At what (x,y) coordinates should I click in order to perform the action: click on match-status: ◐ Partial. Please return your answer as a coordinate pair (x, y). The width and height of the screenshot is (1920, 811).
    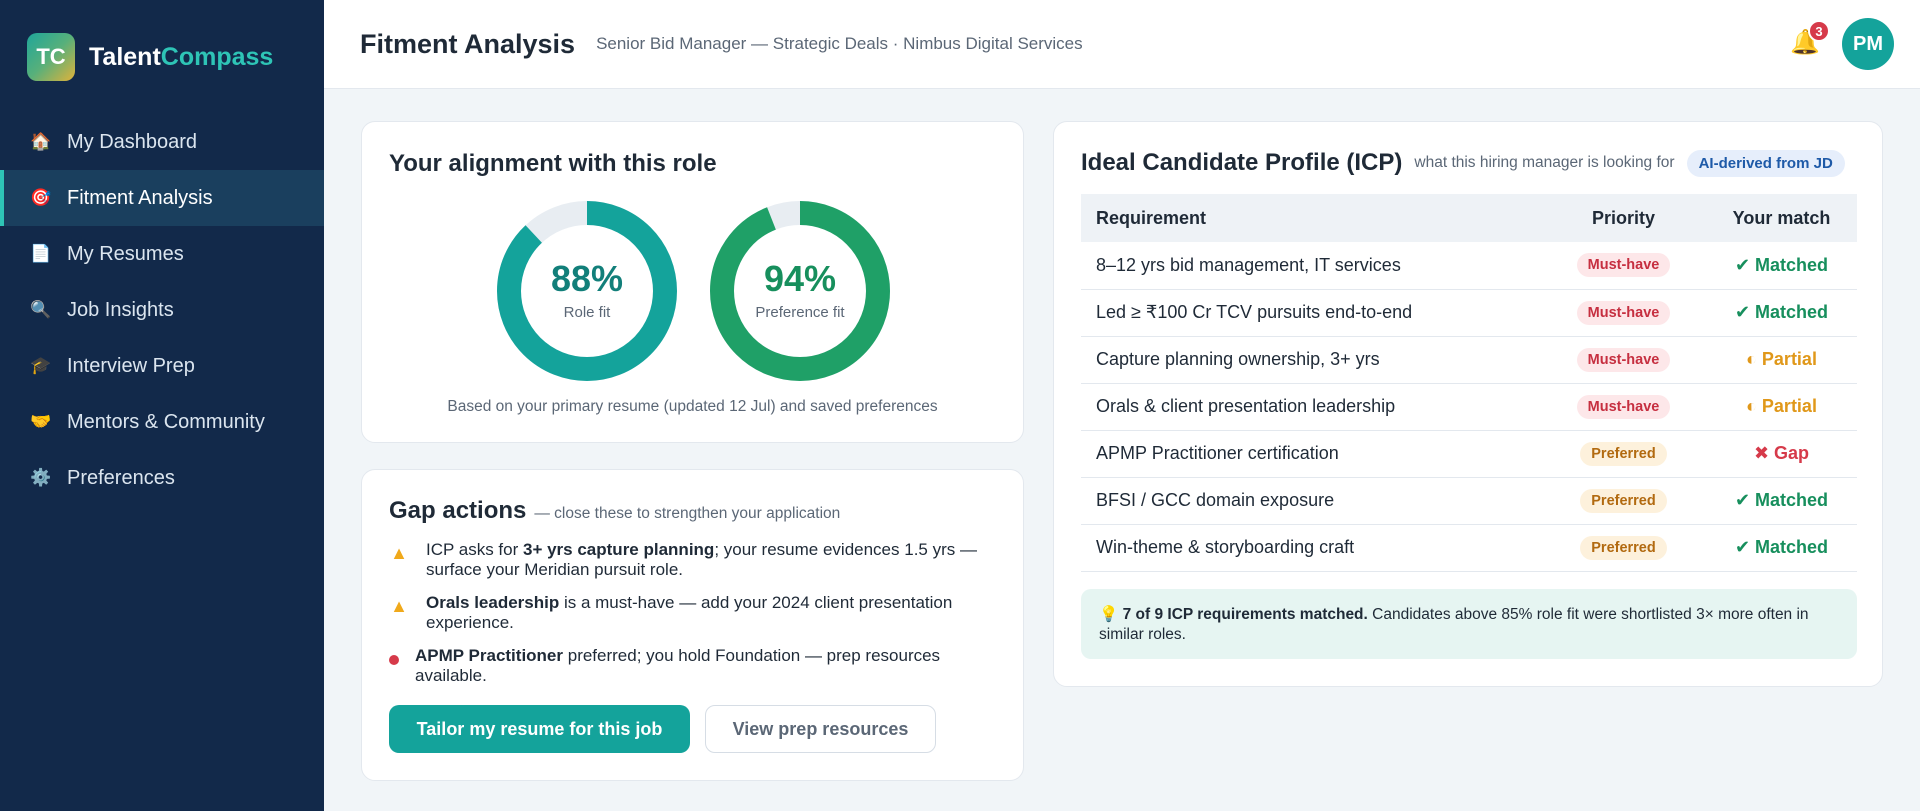
    Looking at the image, I should click on (1781, 359).